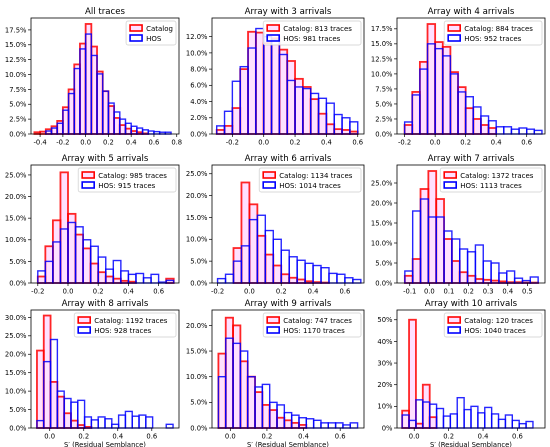 The image size is (550, 447). Describe the element at coordinates (471, 12) in the screenshot. I see `subplot-title: Array with 4 arrivals` at that location.